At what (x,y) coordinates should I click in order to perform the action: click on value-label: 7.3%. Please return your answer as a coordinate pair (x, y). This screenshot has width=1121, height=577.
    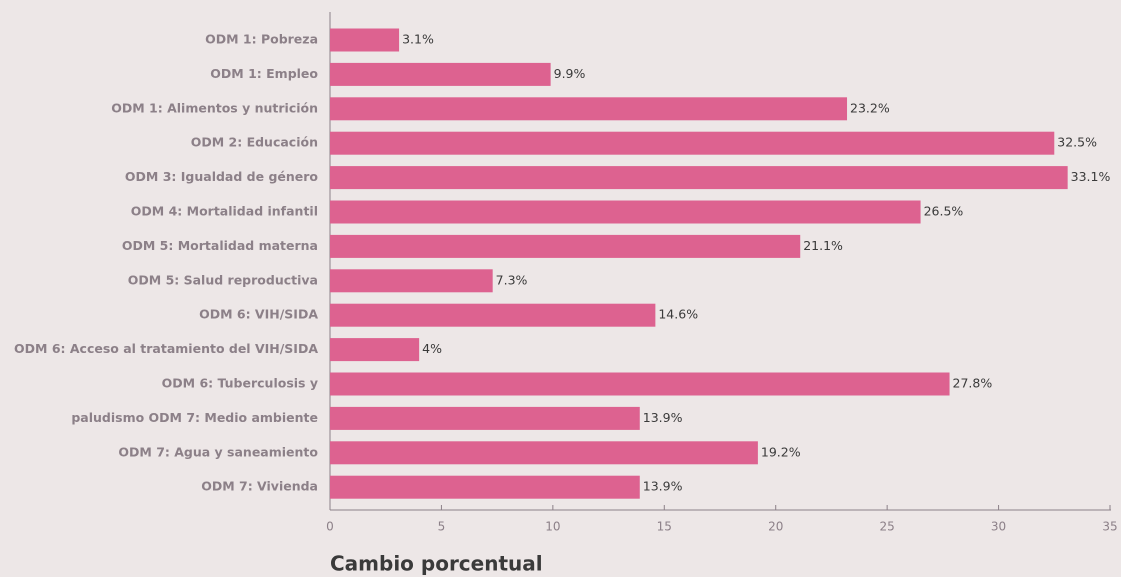
    Looking at the image, I should click on (512, 279).